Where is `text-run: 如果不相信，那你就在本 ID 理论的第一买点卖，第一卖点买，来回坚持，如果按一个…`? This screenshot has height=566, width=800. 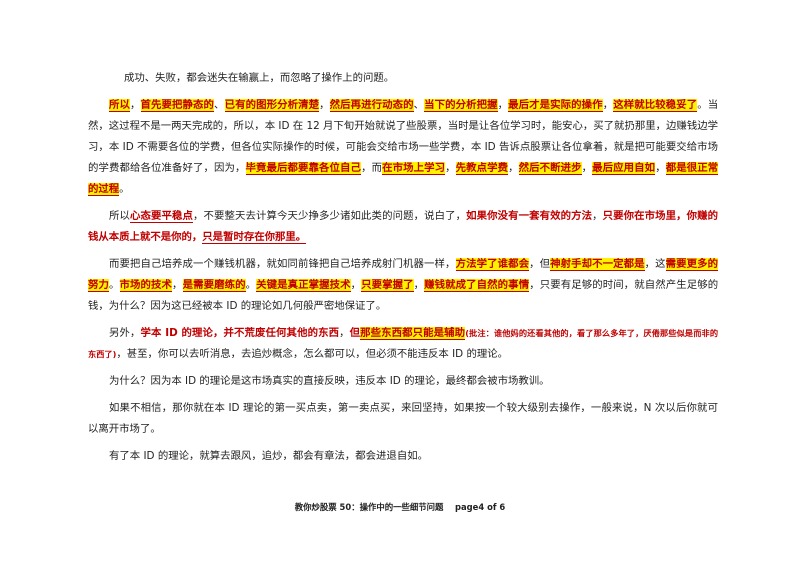 text-run: 如果不相信，那你就在本 ID 理论的第一买点卖，第一卖点买，来回坚持，如果按一个… is located at coordinates (403, 418).